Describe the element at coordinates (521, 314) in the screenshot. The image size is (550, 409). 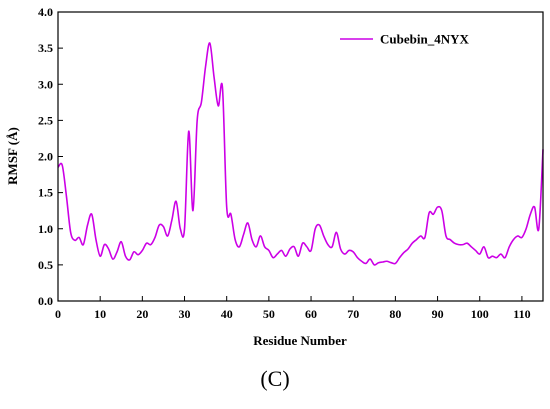
I see `x-tick-label: 110` at that location.